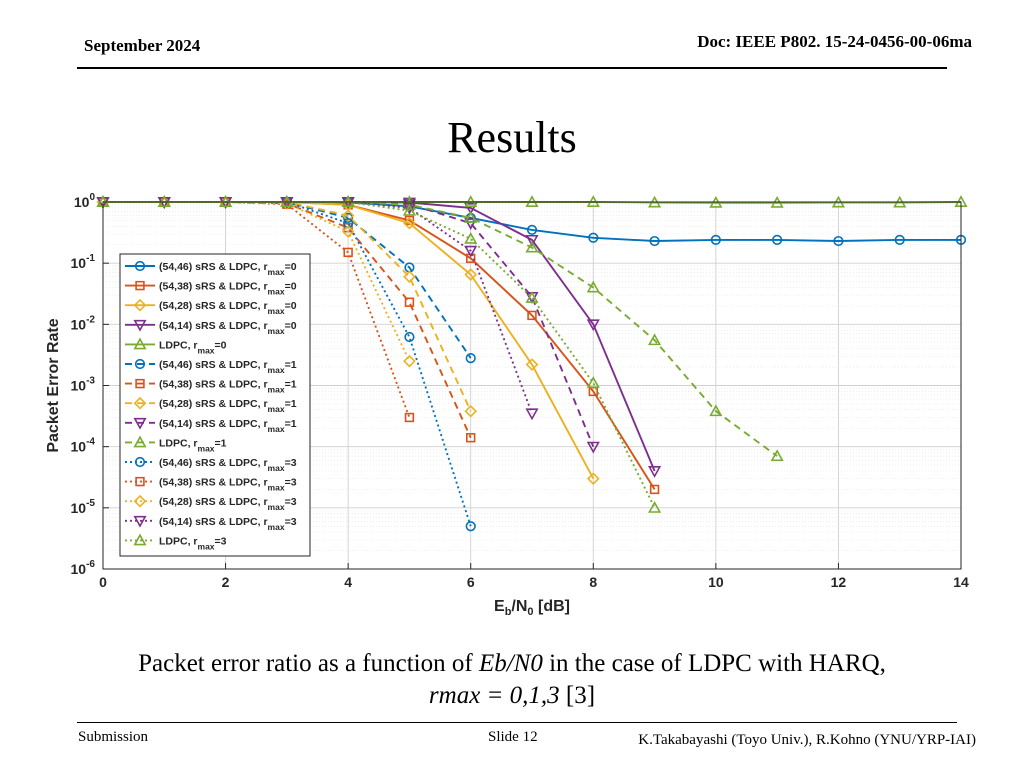 This screenshot has height=768, width=1024. I want to click on y-axis-label: Packet Error Rate, so click(53, 385).